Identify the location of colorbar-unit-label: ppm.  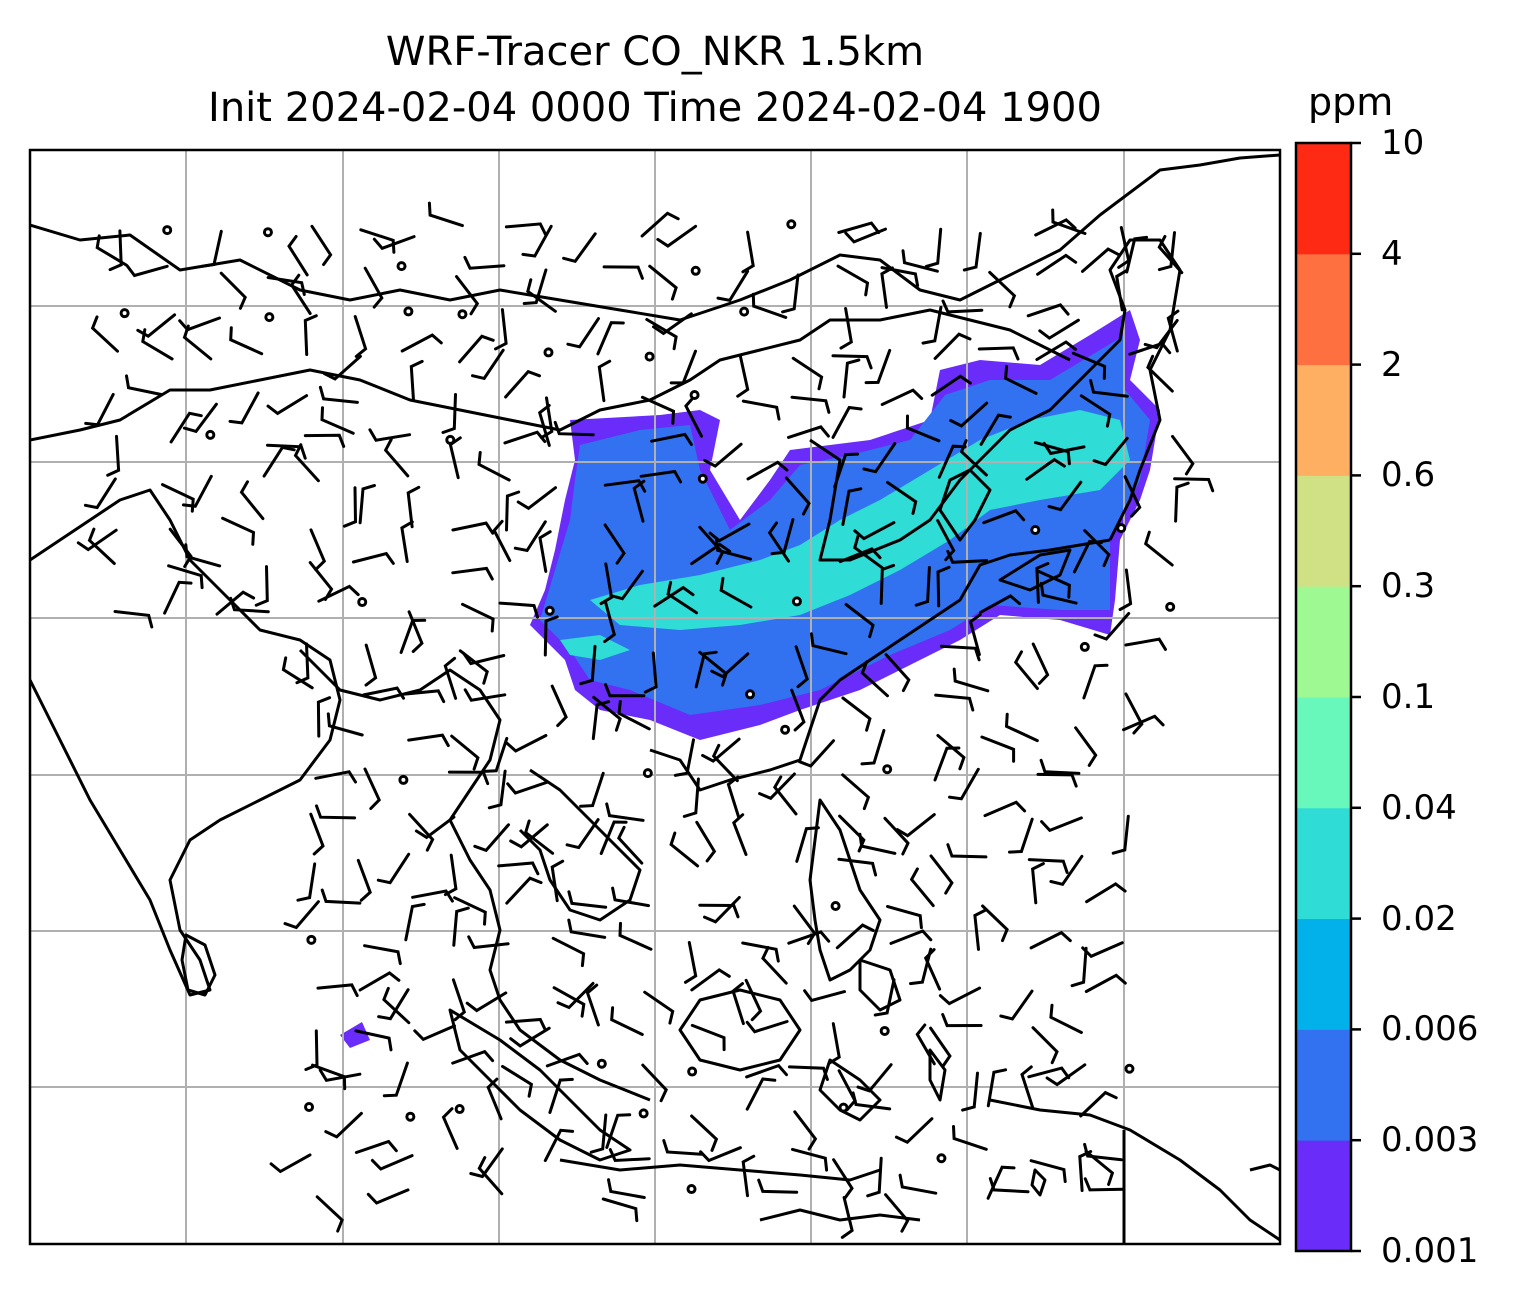
(1351, 102).